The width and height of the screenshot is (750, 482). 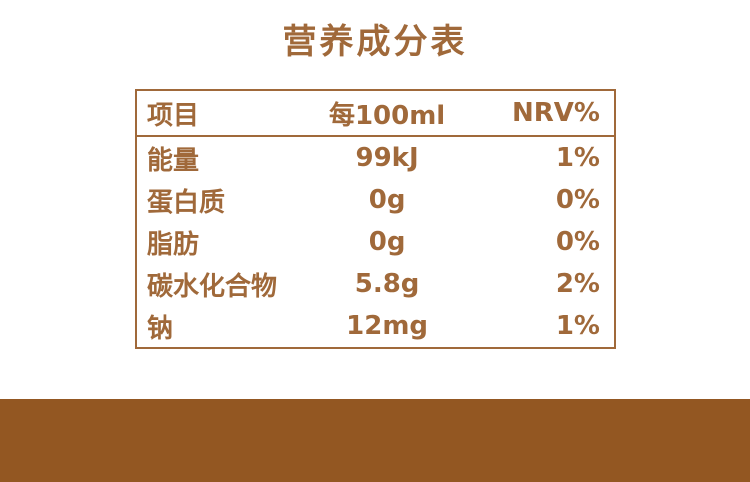 I want to click on table-header-row: 项目 每100ml NRV%, so click(x=375, y=114).